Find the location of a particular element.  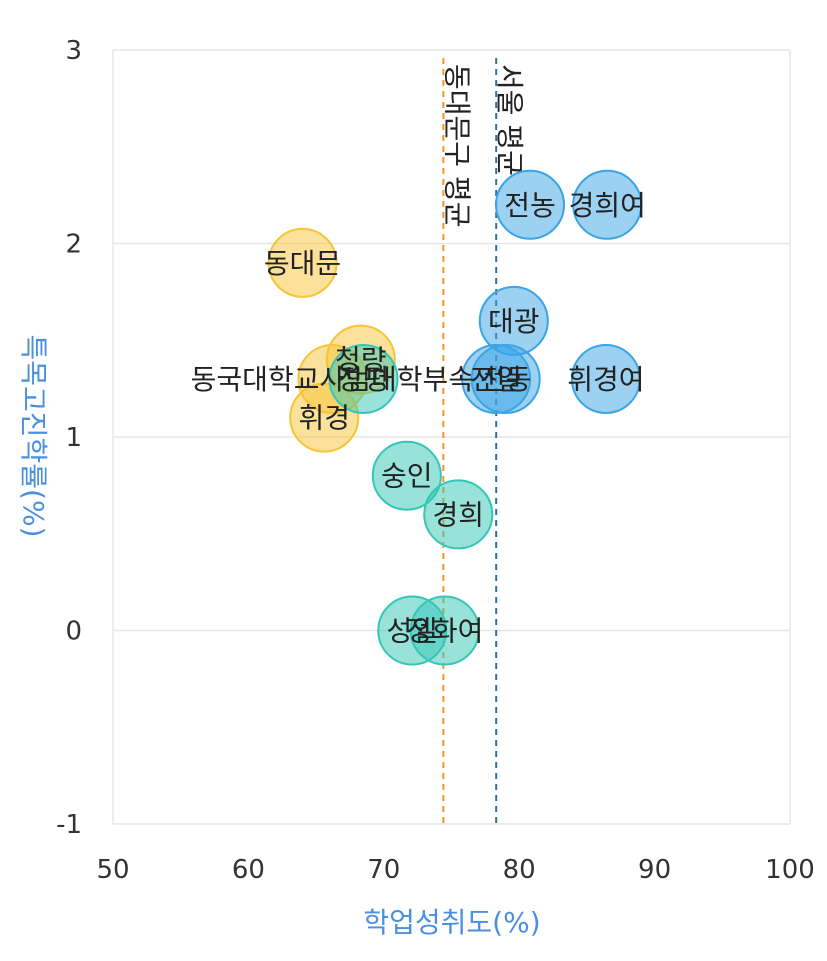

y-tick-label: 2 is located at coordinates (73, 245).